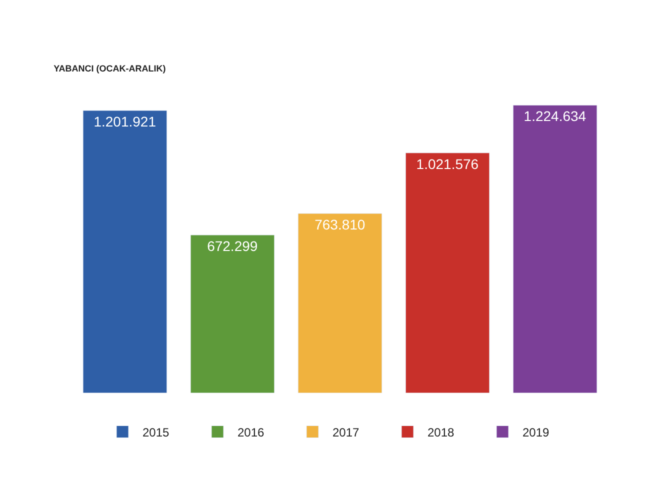  Describe the element at coordinates (232, 246) in the screenshot. I see `data-label: 672.299` at that location.